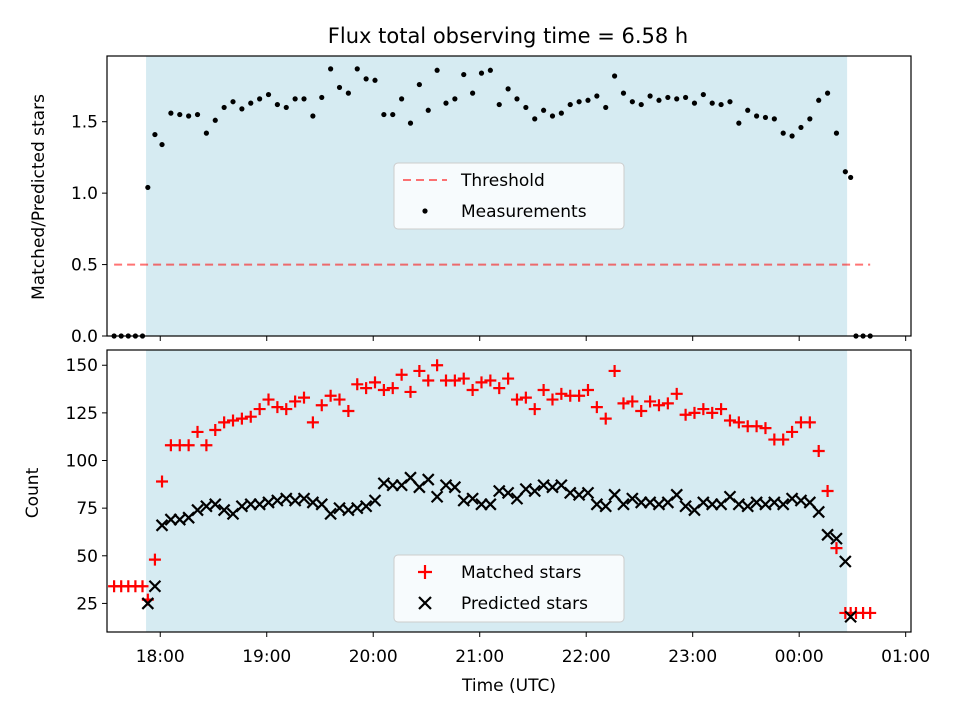 The height and width of the screenshot is (720, 960). I want to click on legend-matched-swatch, so click(425, 572).